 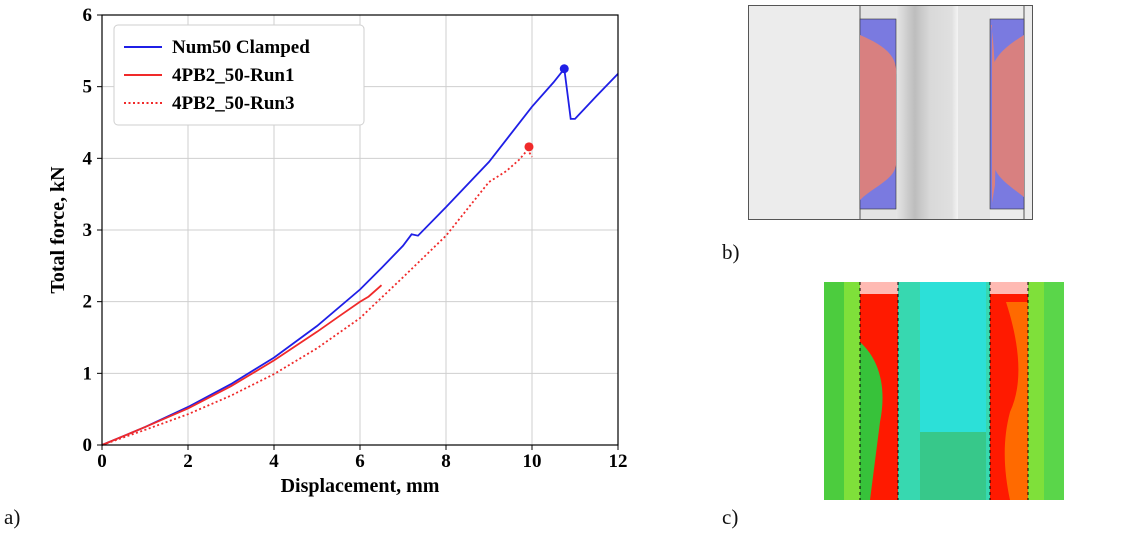 What do you see at coordinates (12, 517) in the screenshot?
I see `panel-label-a: a)` at bounding box center [12, 517].